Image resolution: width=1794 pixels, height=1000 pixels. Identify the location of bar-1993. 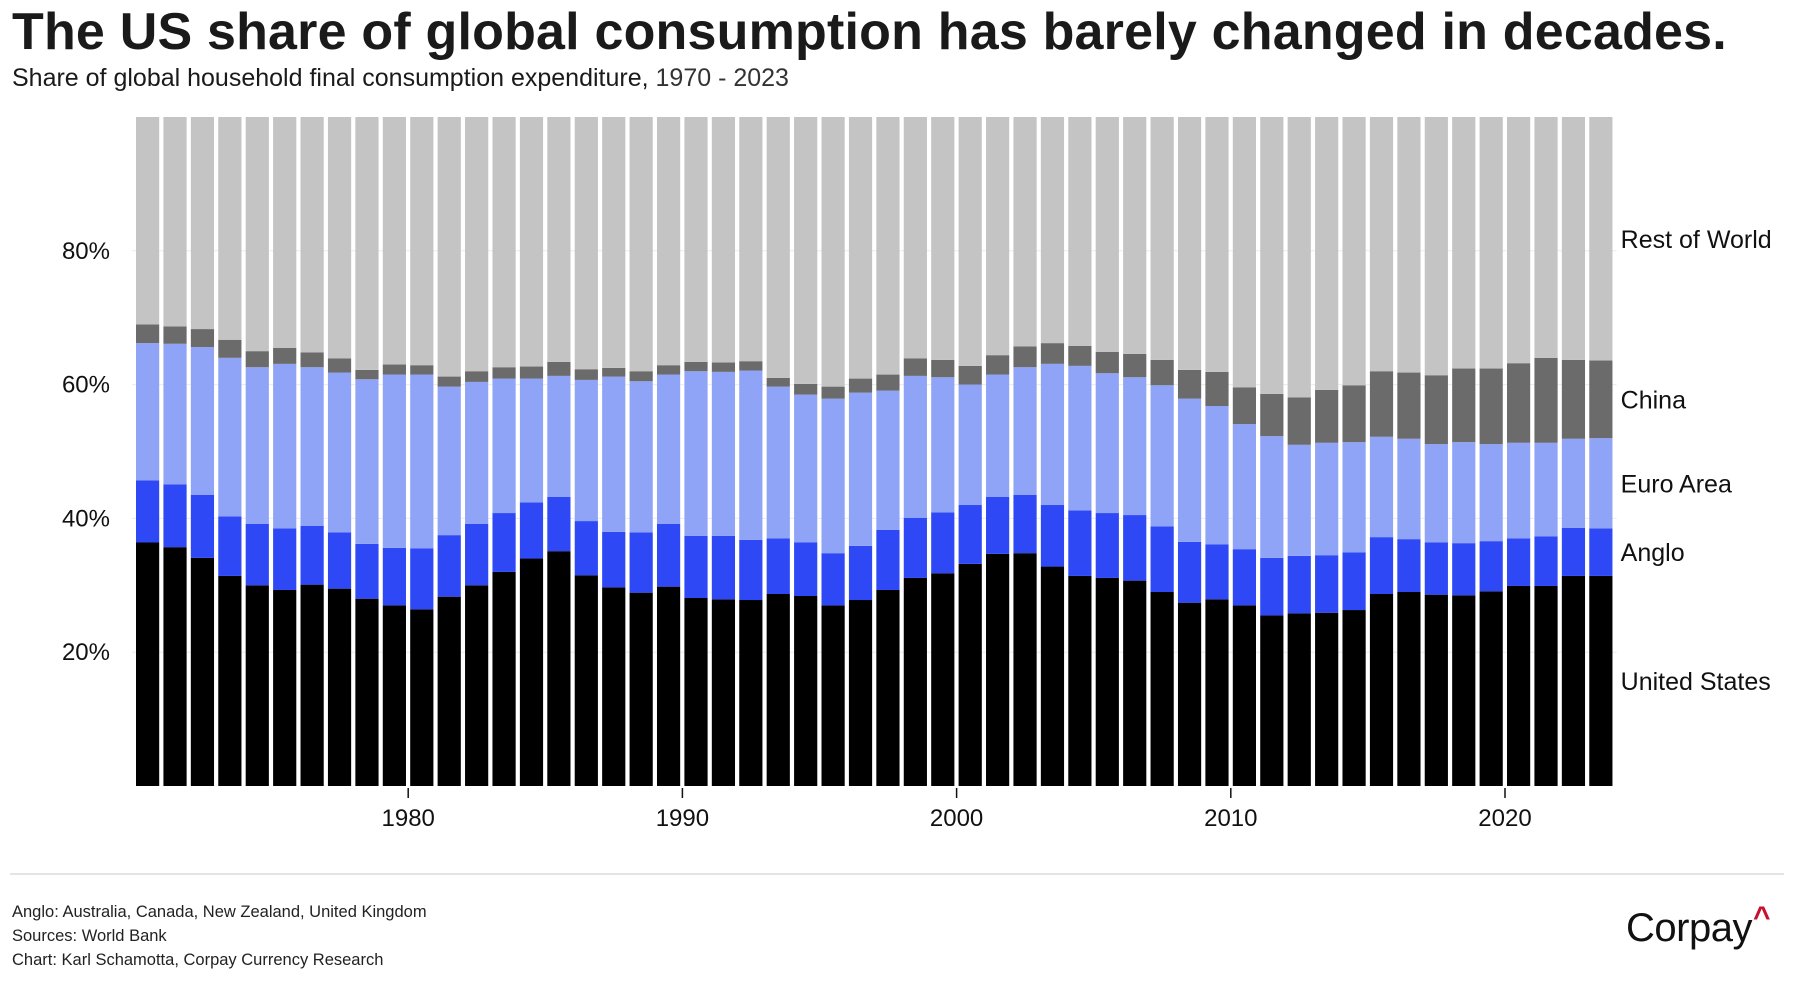
(778, 451).